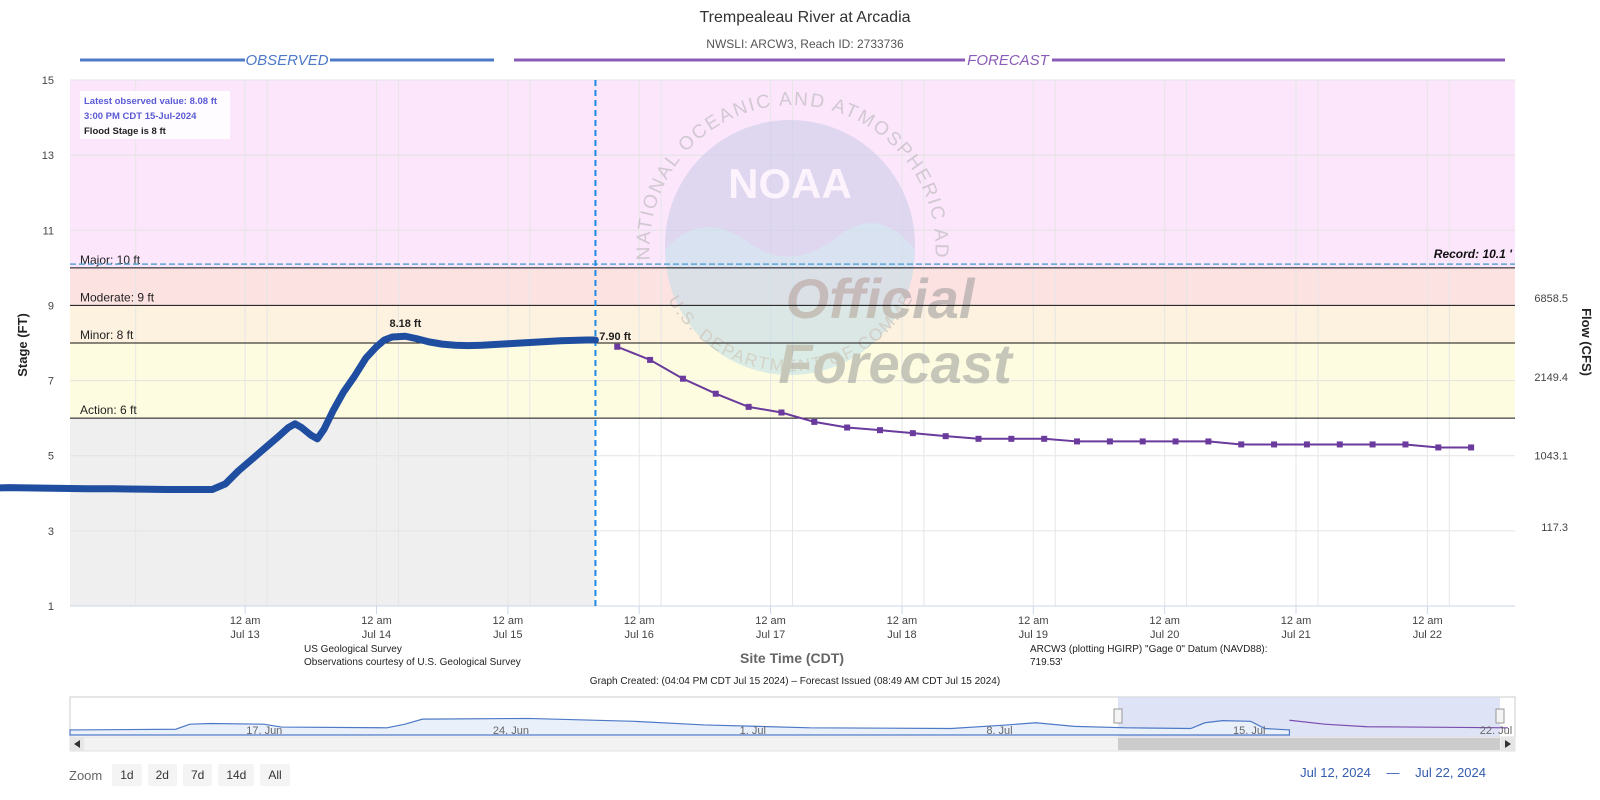  Describe the element at coordinates (236, 775) in the screenshot. I see `zoom-14d-button: 14d` at that location.